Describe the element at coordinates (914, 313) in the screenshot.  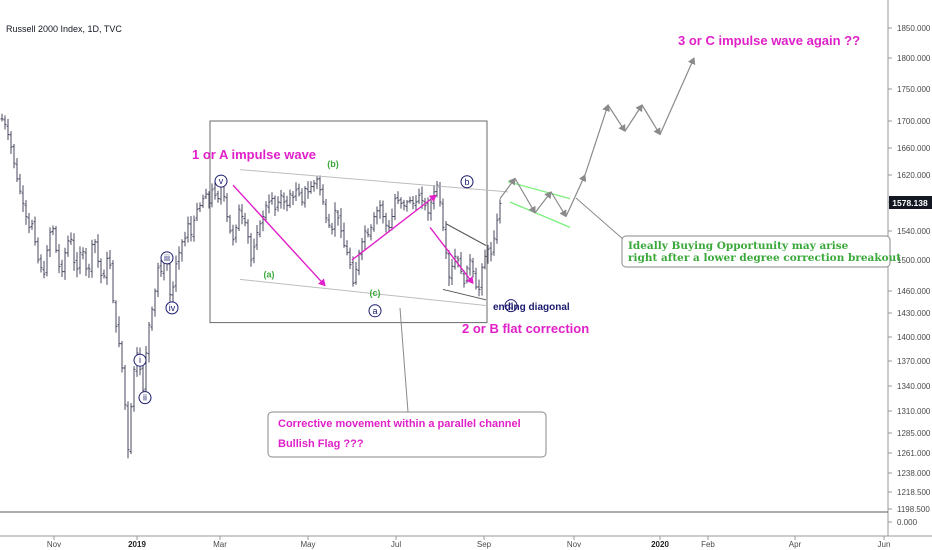
I see `price-axis-tick-label: 1430.000` at that location.